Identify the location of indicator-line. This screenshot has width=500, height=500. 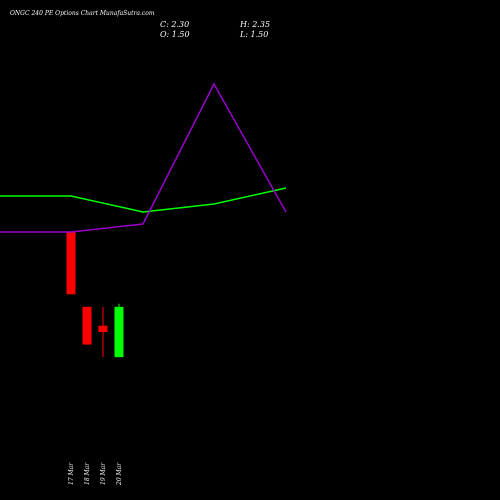
(143, 200).